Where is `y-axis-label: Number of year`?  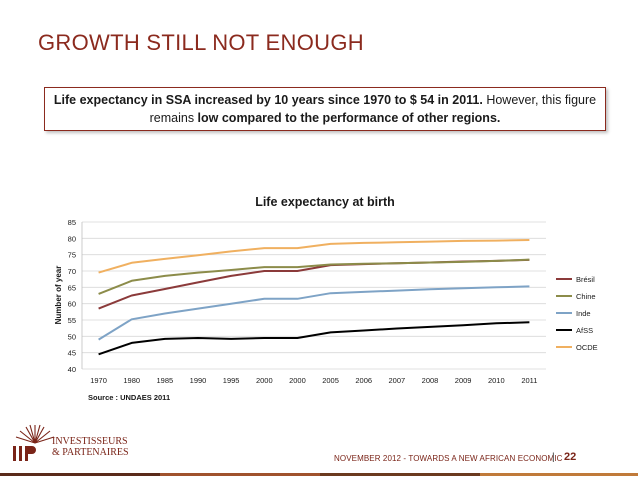
y-axis-label: Number of year is located at coordinates (58, 295).